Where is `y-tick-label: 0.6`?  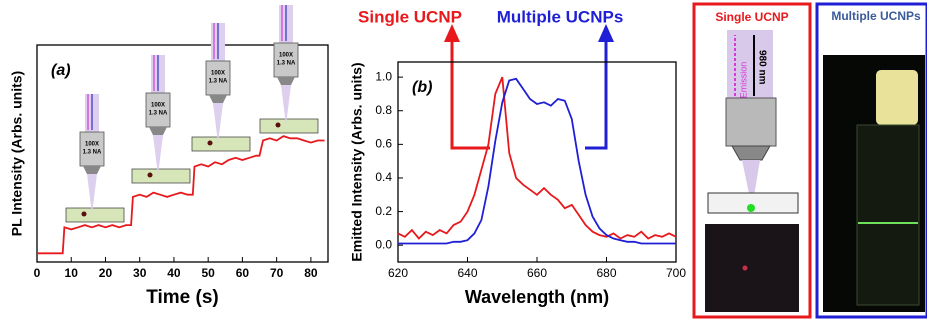
y-tick-label: 0.6 is located at coordinates (383, 144).